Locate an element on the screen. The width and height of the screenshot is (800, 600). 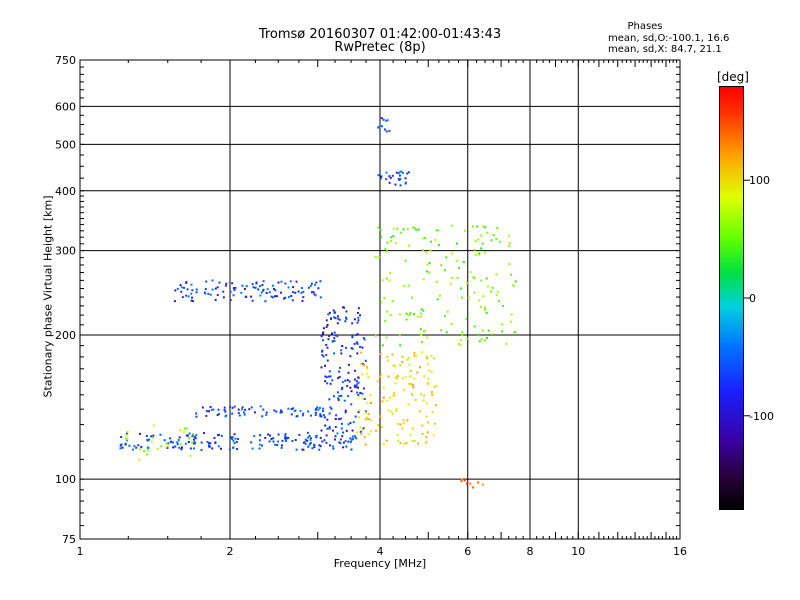
x-tick-label: 8 is located at coordinates (530, 551).